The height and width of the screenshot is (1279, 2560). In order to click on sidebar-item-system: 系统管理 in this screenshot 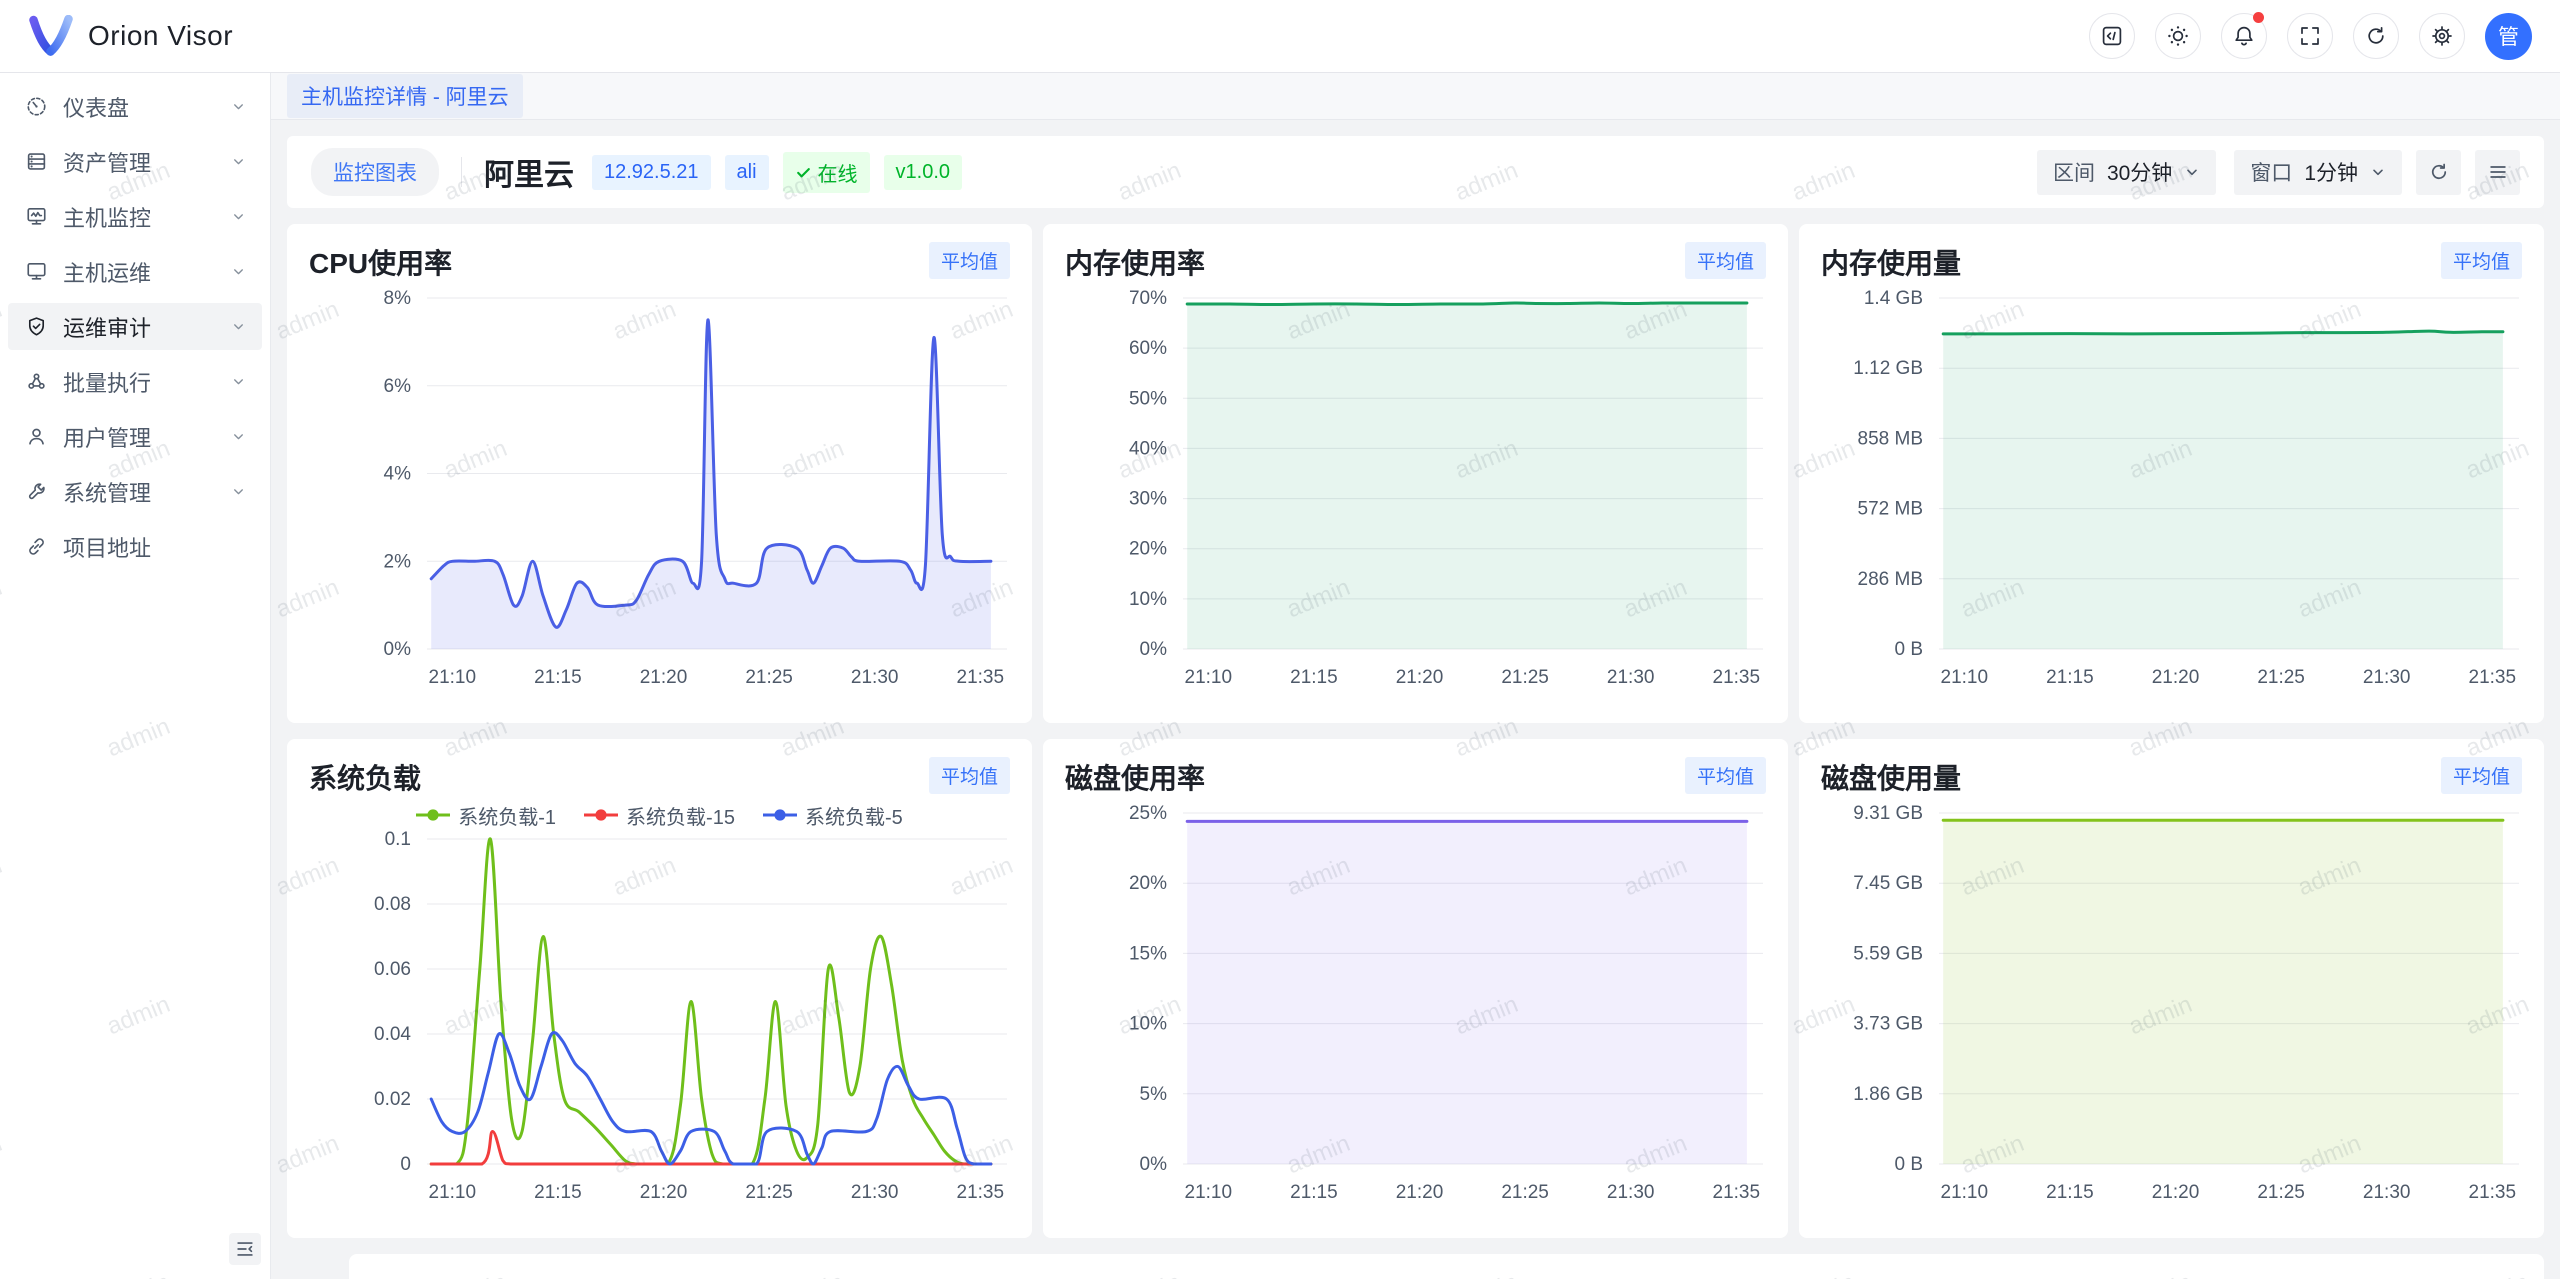, I will do `click(135, 491)`.